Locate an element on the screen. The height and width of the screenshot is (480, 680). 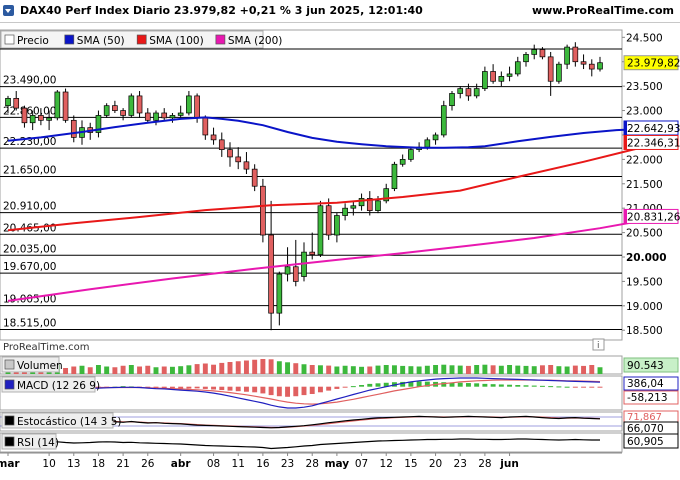
legend-label: SMA (50) is located at coordinates (101, 41).